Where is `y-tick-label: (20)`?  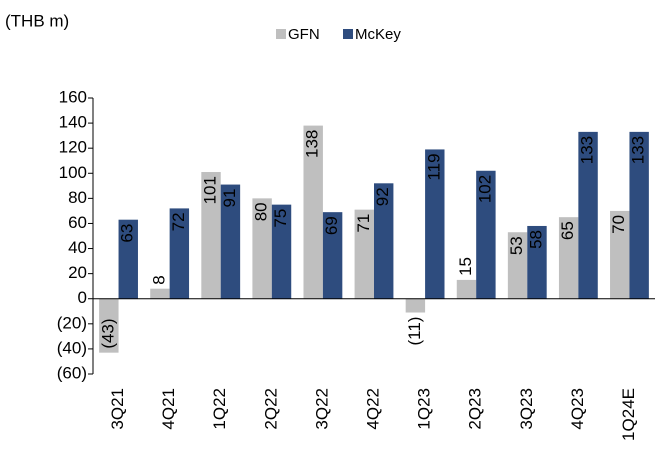 y-tick-label: (20) is located at coordinates (72, 322).